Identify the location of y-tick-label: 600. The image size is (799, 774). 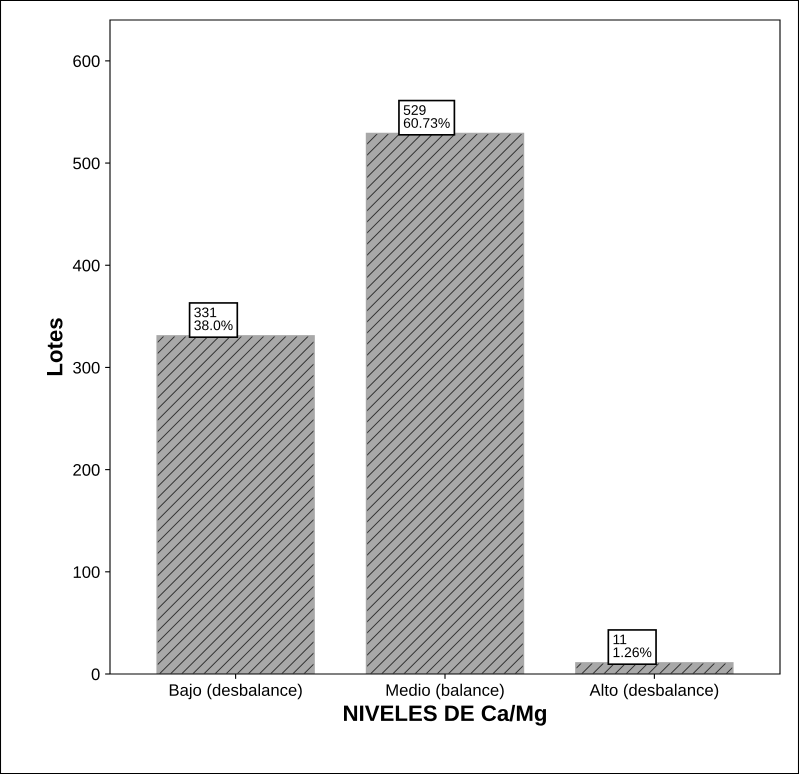
(86, 61).